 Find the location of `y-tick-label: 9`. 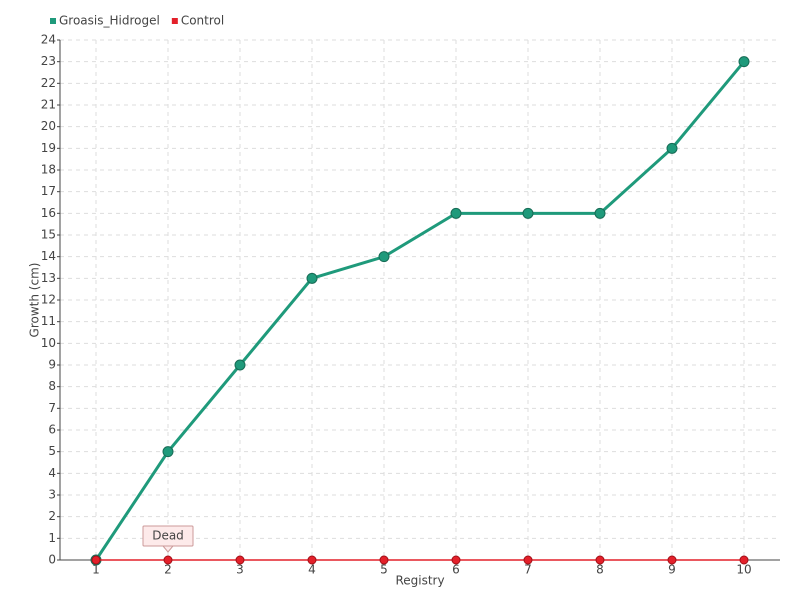

y-tick-label: 9 is located at coordinates (52, 365).